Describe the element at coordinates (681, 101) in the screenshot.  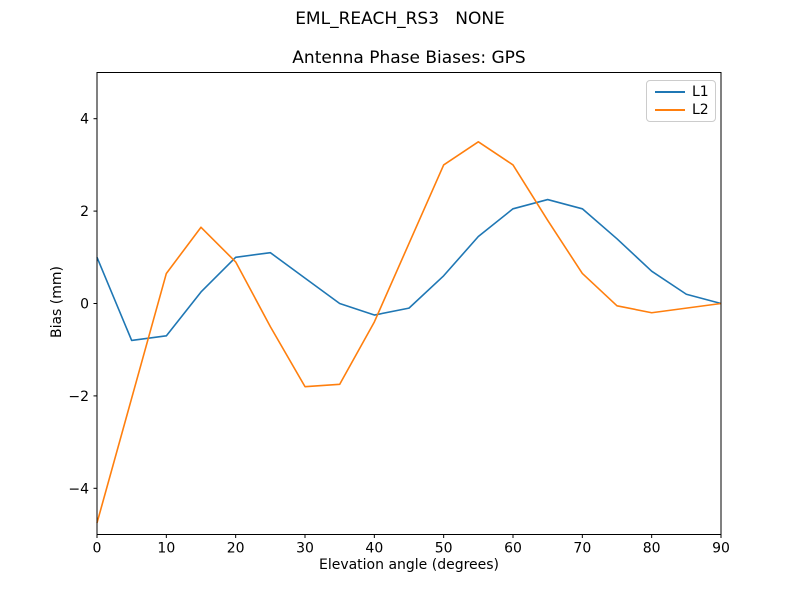
I see `legend: L1 L2` at that location.